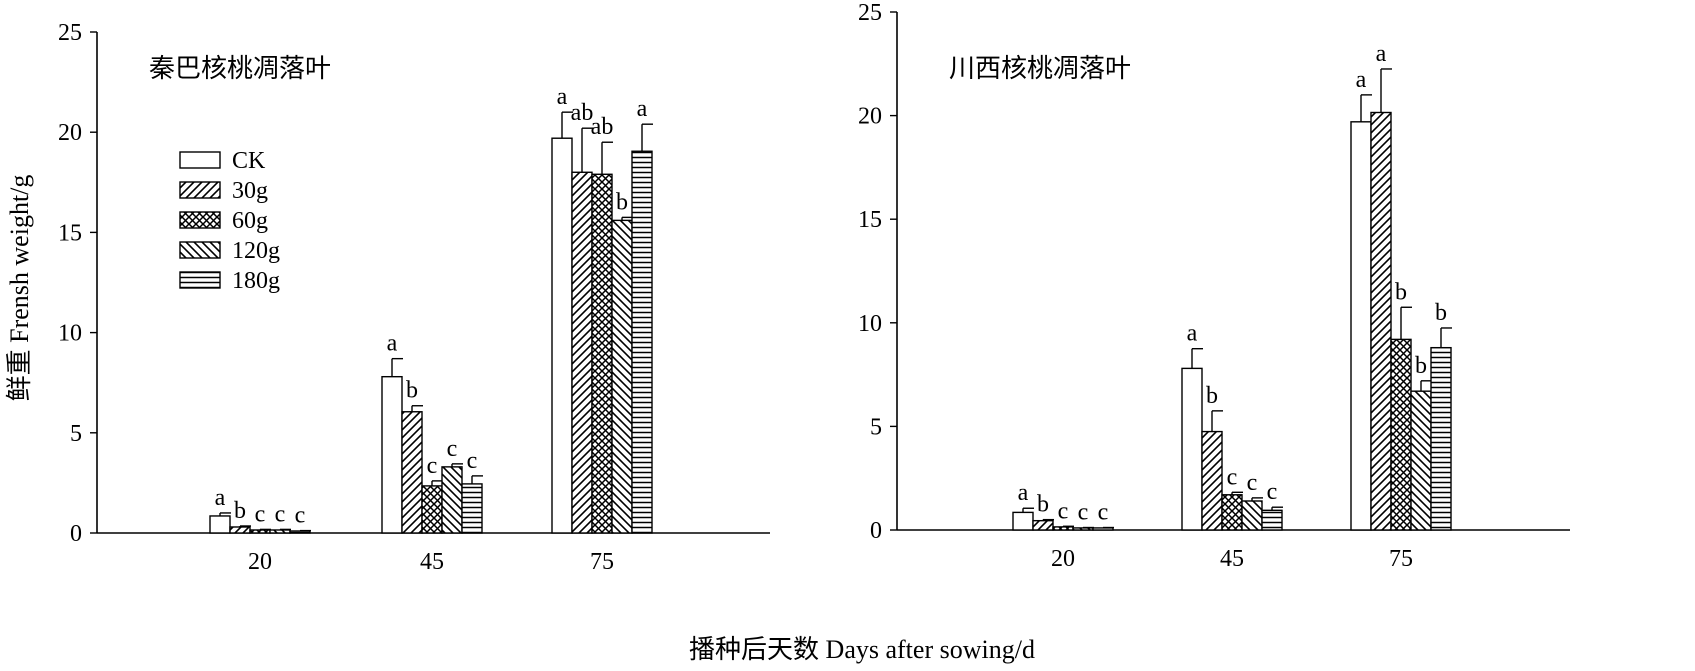 The width and height of the screenshot is (1695, 671). Describe the element at coordinates (256, 251) in the screenshot. I see `legend-label: 120g` at that location.